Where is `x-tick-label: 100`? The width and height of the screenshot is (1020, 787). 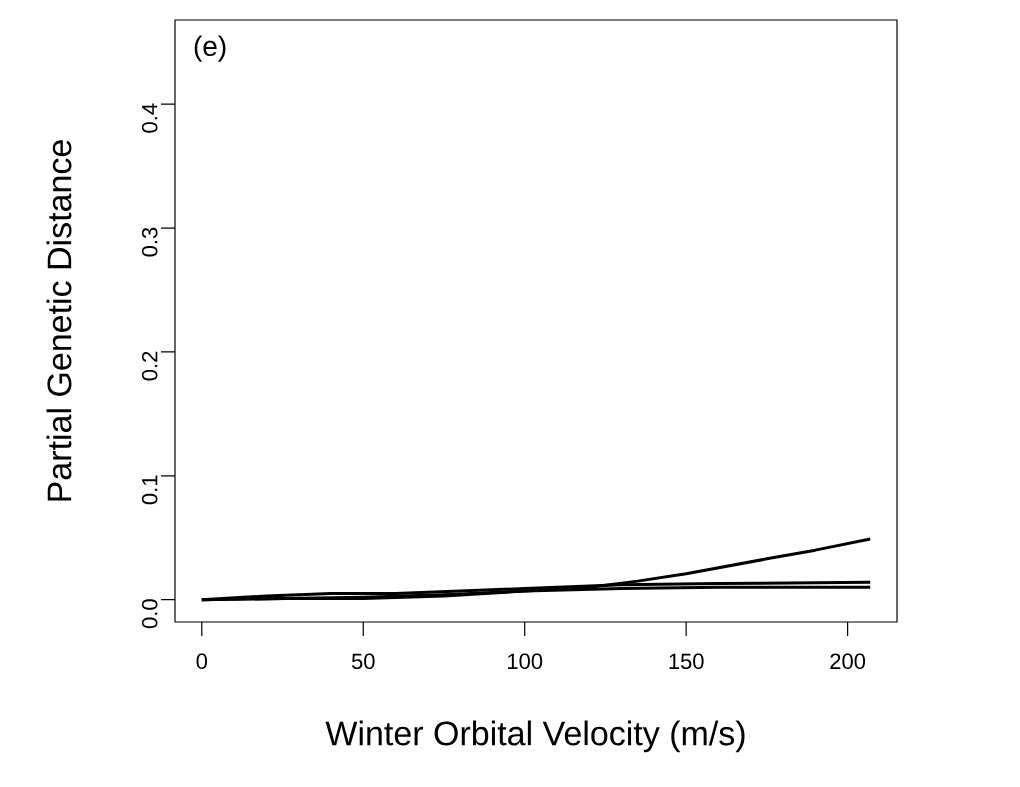
x-tick-label: 100 is located at coordinates (525, 661).